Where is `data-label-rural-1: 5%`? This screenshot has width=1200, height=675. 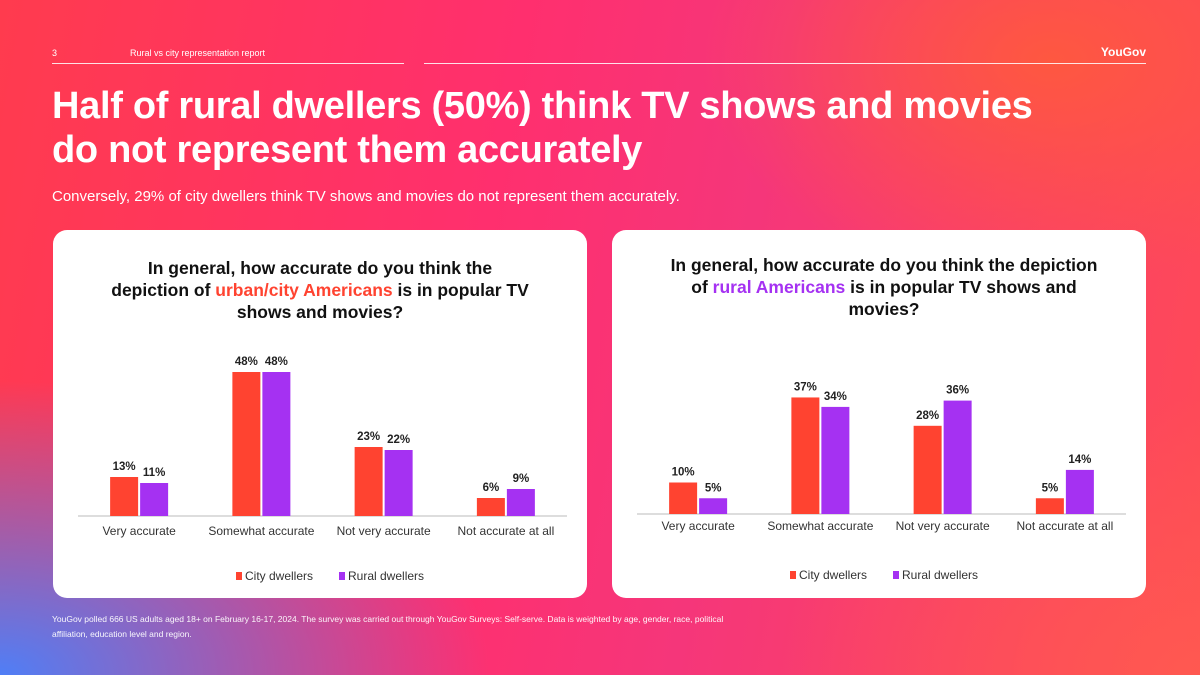
data-label-rural-1: 5% is located at coordinates (713, 488).